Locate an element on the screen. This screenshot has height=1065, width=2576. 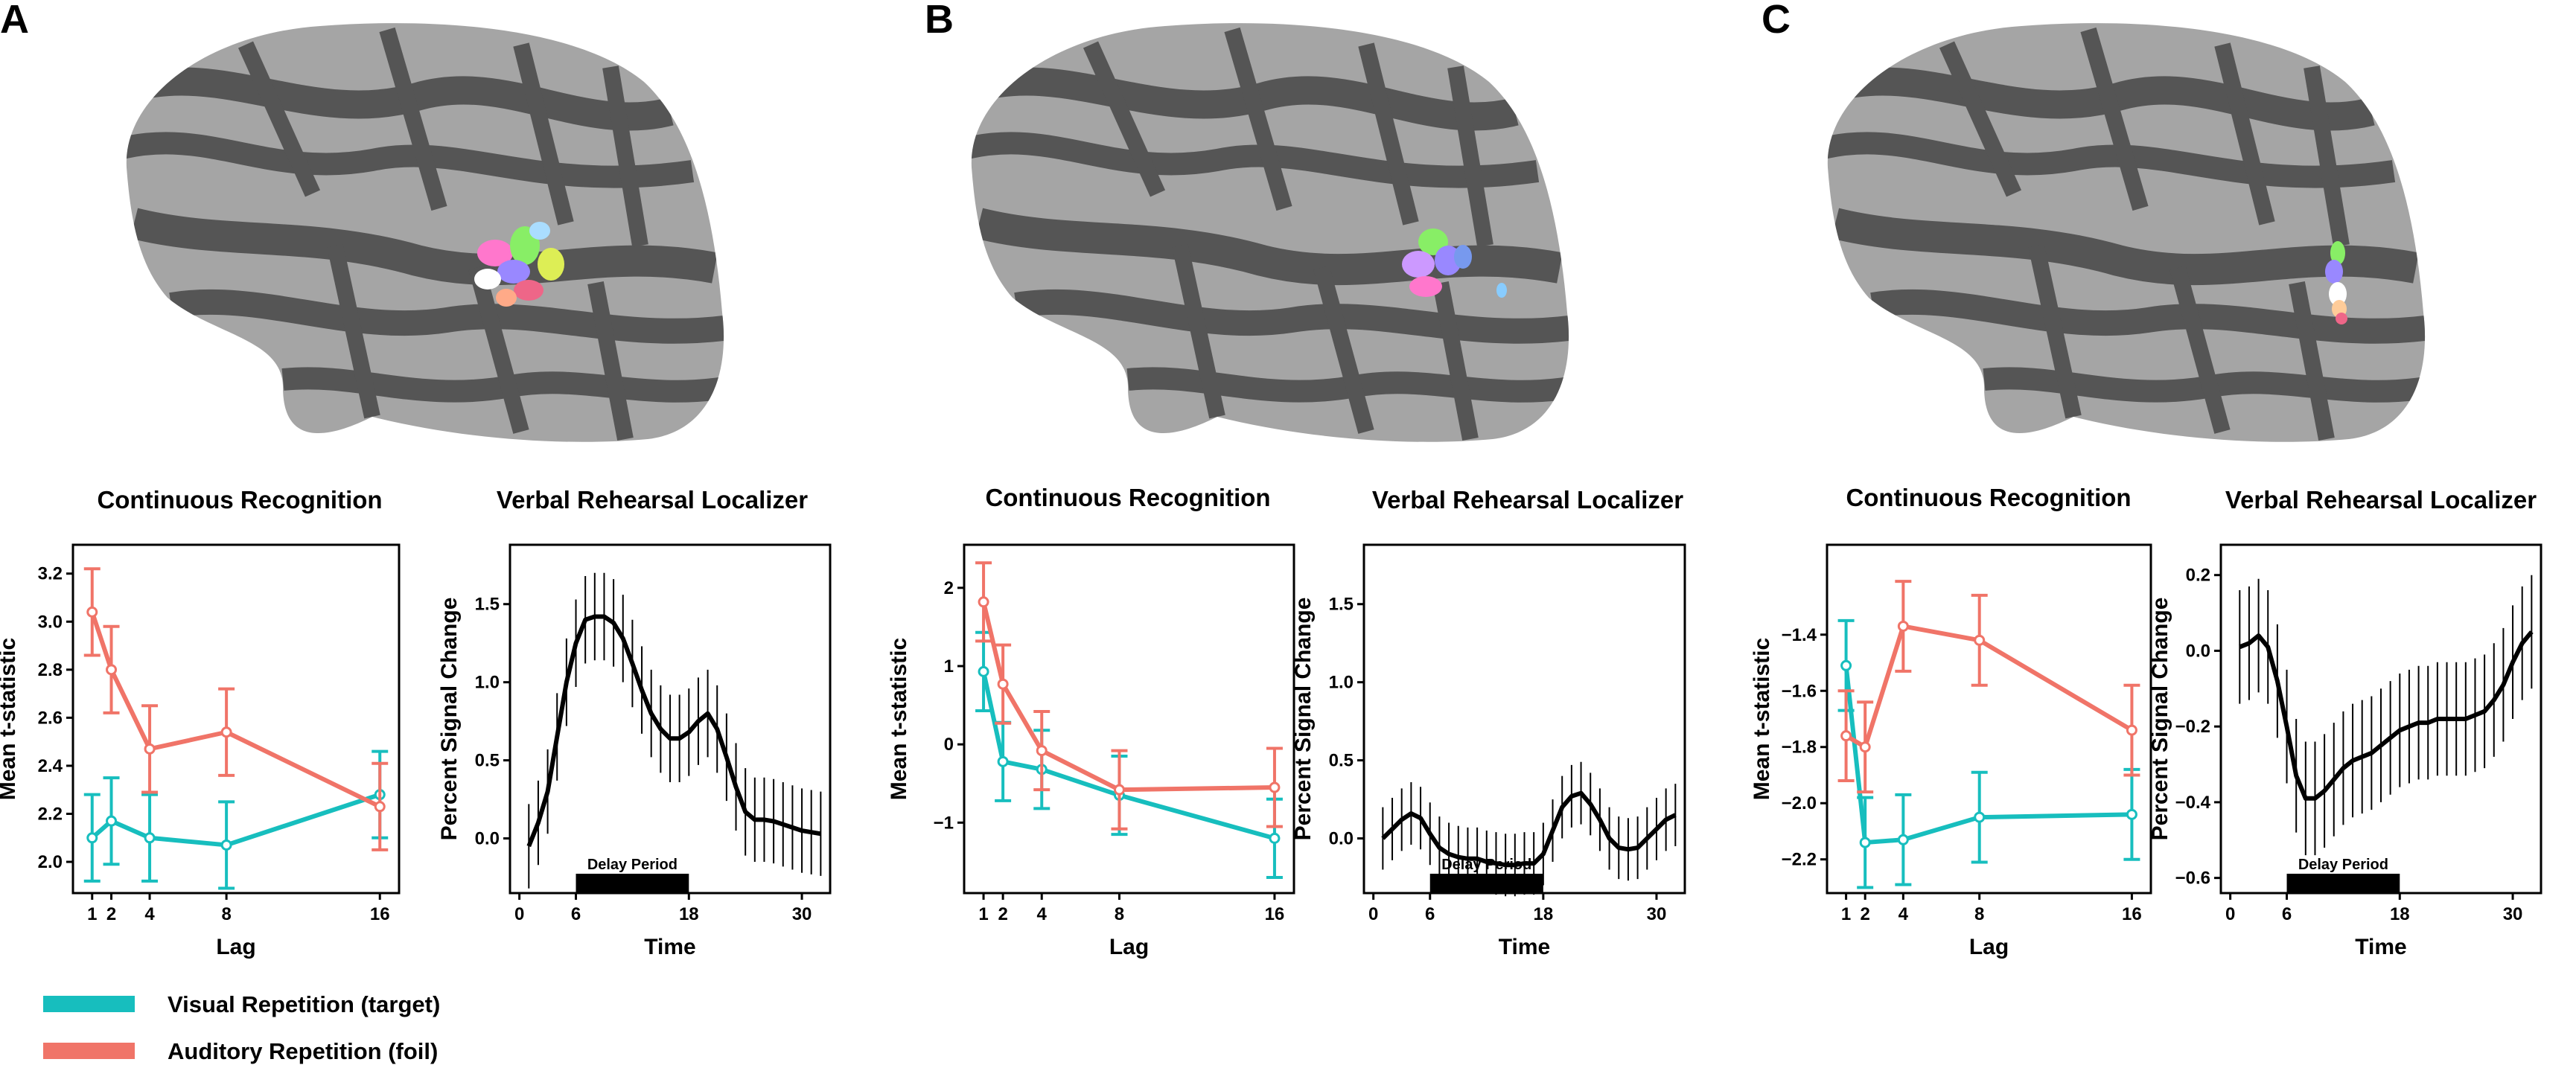
y-tick-label: 2.8 is located at coordinates (50, 670).